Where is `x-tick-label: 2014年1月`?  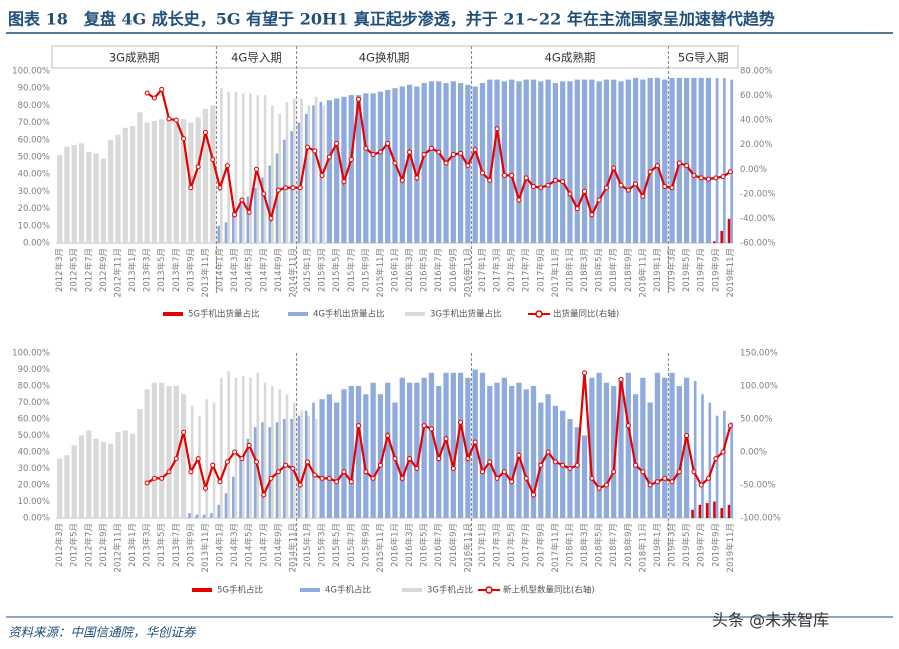 x-tick-label: 2014年1月 is located at coordinates (220, 545).